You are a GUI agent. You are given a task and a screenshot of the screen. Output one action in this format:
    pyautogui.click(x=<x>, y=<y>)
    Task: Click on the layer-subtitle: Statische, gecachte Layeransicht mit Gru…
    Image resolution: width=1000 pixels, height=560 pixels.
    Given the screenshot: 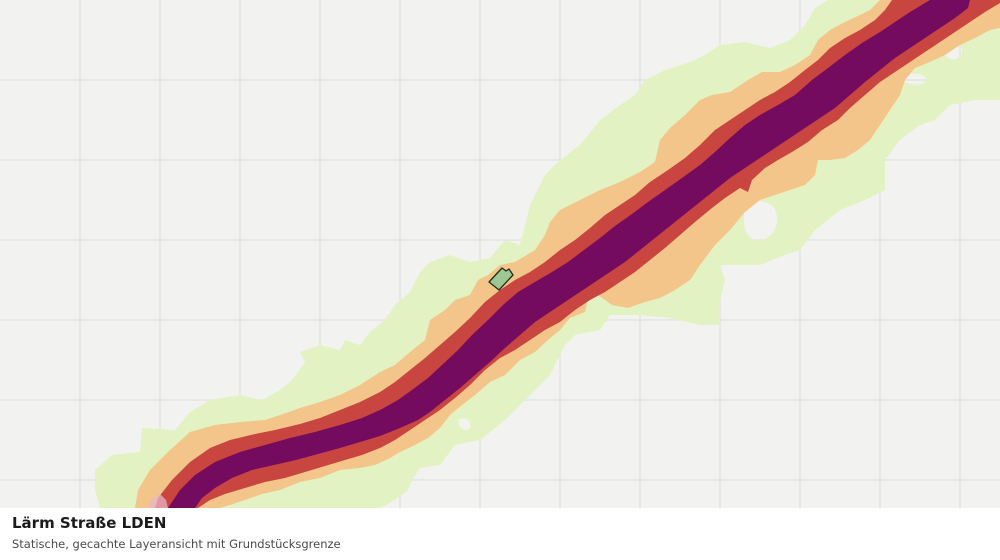 What is the action you would take?
    pyautogui.click(x=176, y=544)
    